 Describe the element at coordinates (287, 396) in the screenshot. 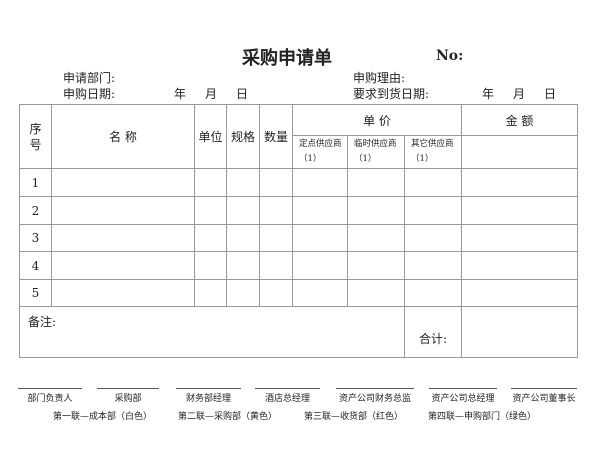

I see `signature-hotel-gm: 酒店总经理` at that location.